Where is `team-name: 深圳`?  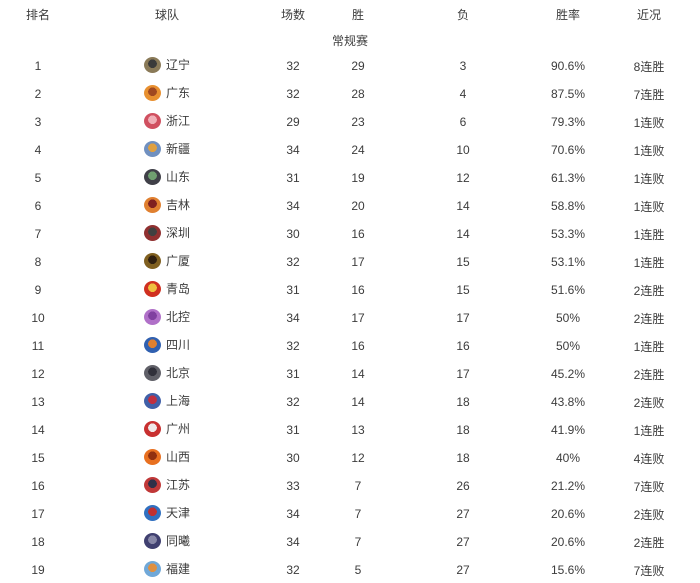
team-name: 深圳 is located at coordinates (177, 233).